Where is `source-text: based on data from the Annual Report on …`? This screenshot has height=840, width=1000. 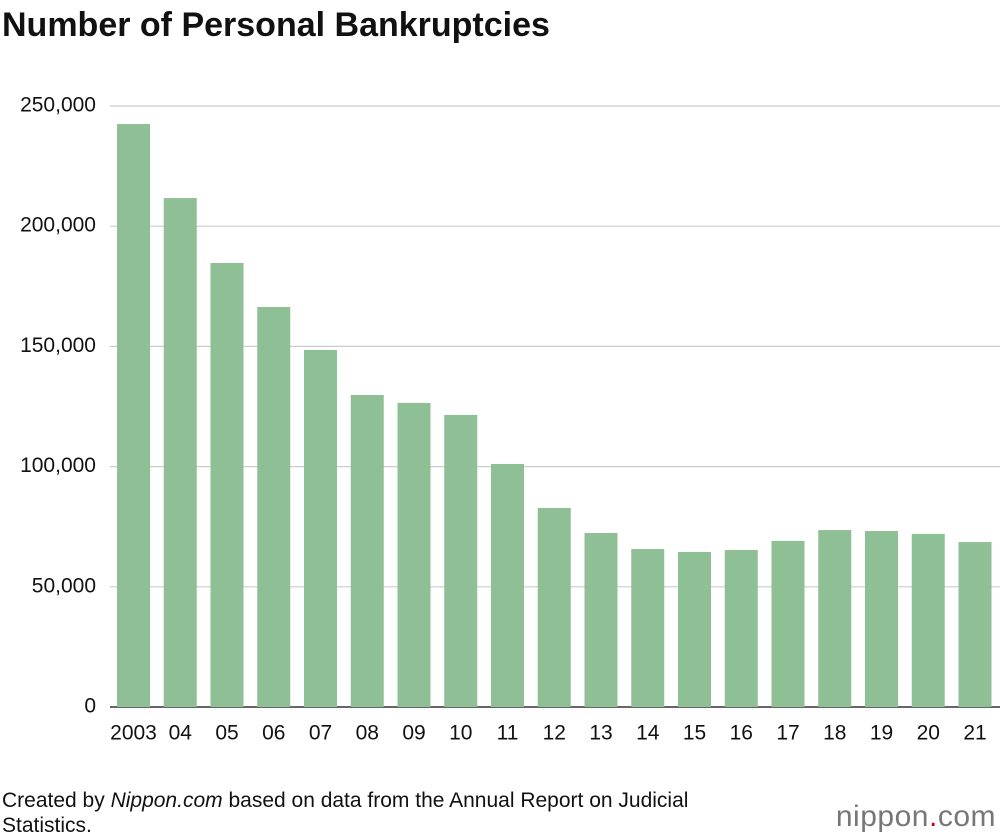
source-text: based on data from the Annual Report on … is located at coordinates (345, 813).